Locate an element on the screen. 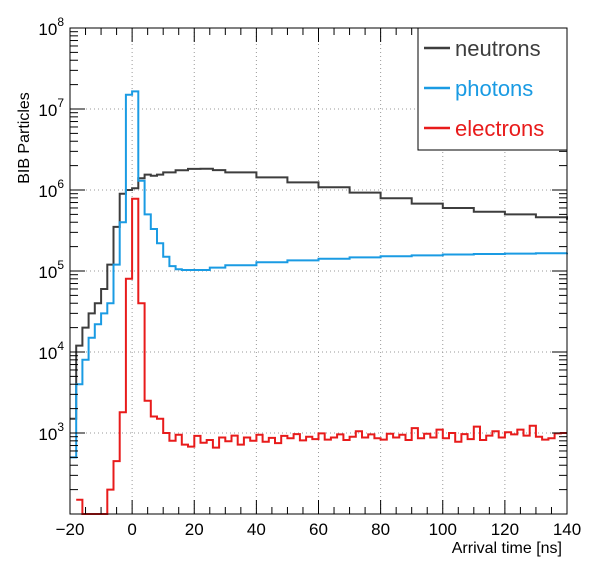  y-tick-exponent: 8 is located at coordinates (60, 22).